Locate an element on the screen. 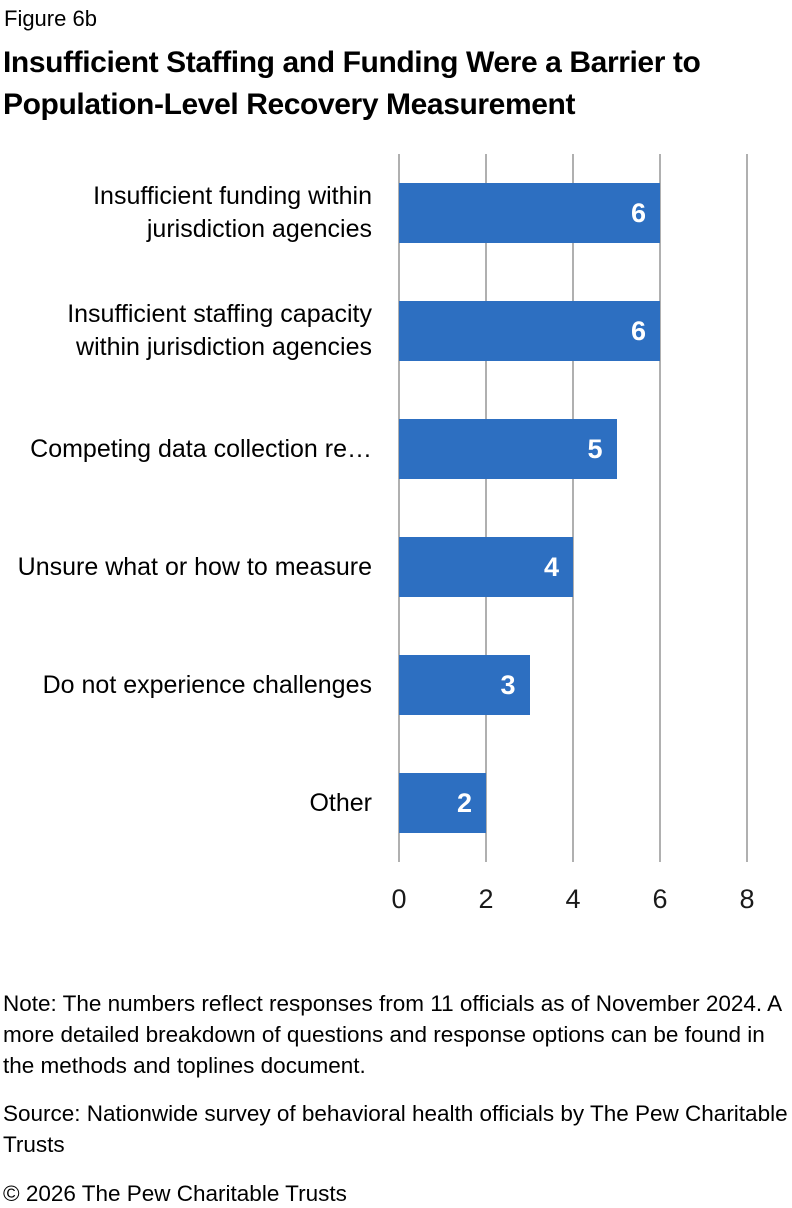 The height and width of the screenshot is (1208, 792). x-axis-ticks: 0 2 4 6 8 is located at coordinates (572, 902).